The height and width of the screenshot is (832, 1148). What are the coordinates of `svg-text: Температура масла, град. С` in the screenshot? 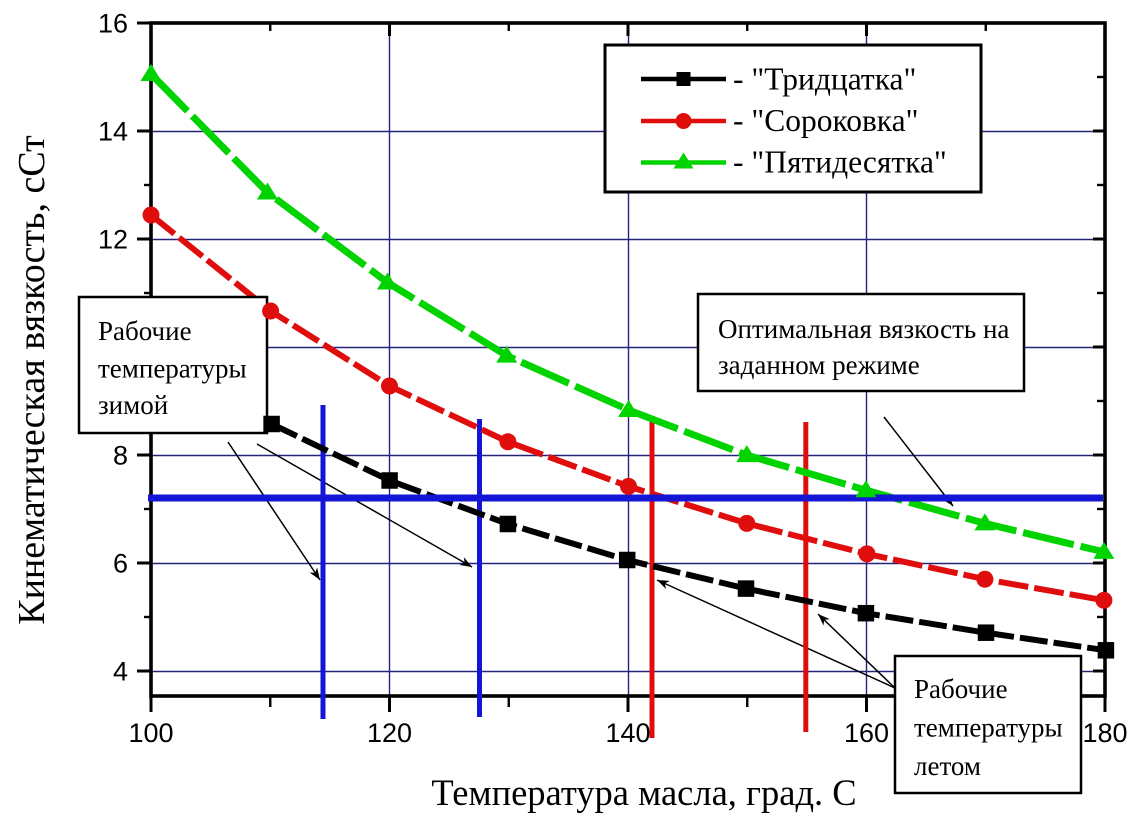 It's located at (643, 792).